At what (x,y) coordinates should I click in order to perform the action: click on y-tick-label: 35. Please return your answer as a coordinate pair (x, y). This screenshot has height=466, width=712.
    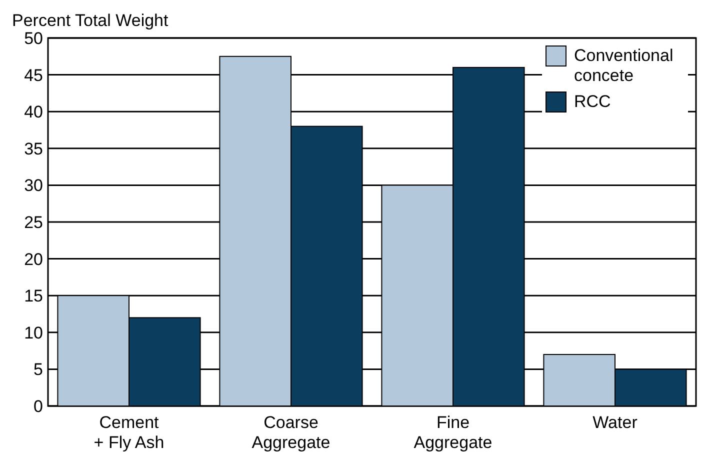
    Looking at the image, I should click on (33, 148).